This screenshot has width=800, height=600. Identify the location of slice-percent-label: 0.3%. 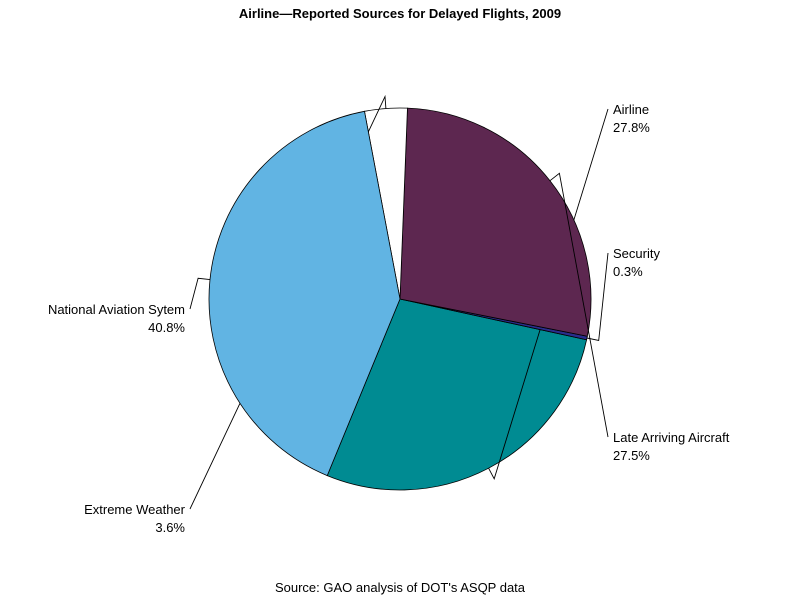
(628, 271).